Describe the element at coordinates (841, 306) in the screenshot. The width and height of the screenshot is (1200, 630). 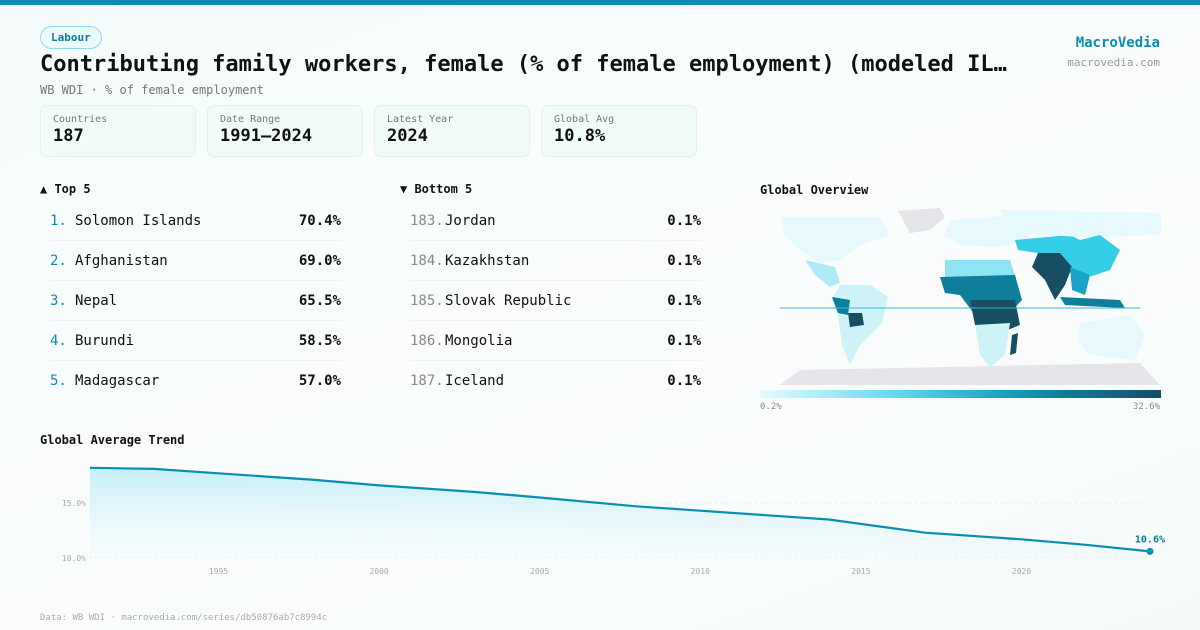
I see `peru` at that location.